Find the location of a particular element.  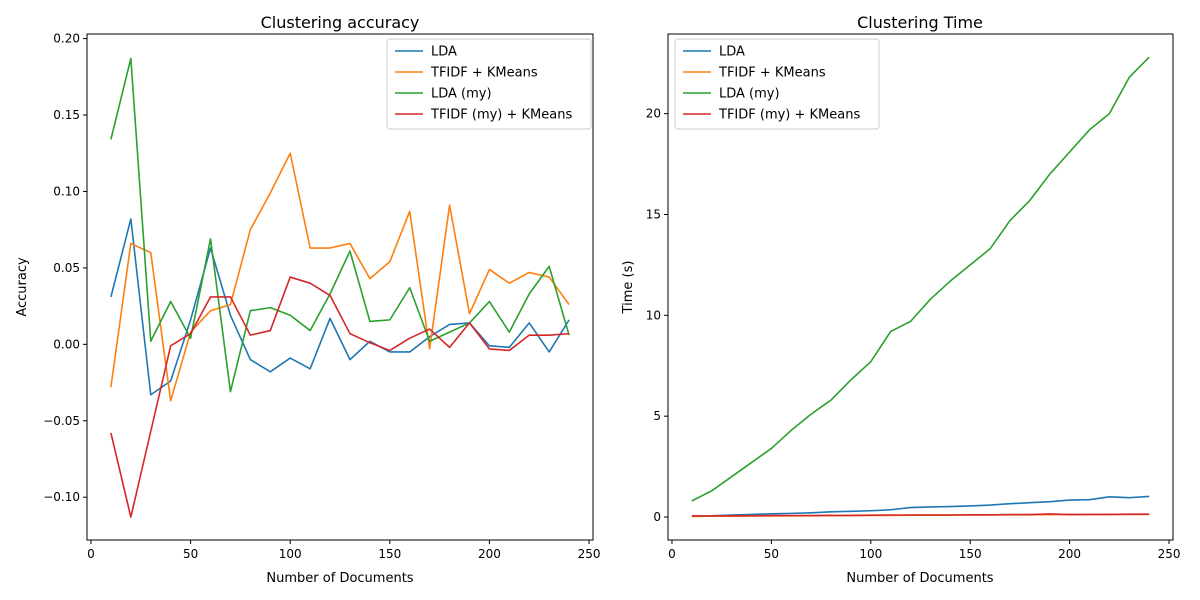

y-tick-label: 0.20 is located at coordinates (66, 39).